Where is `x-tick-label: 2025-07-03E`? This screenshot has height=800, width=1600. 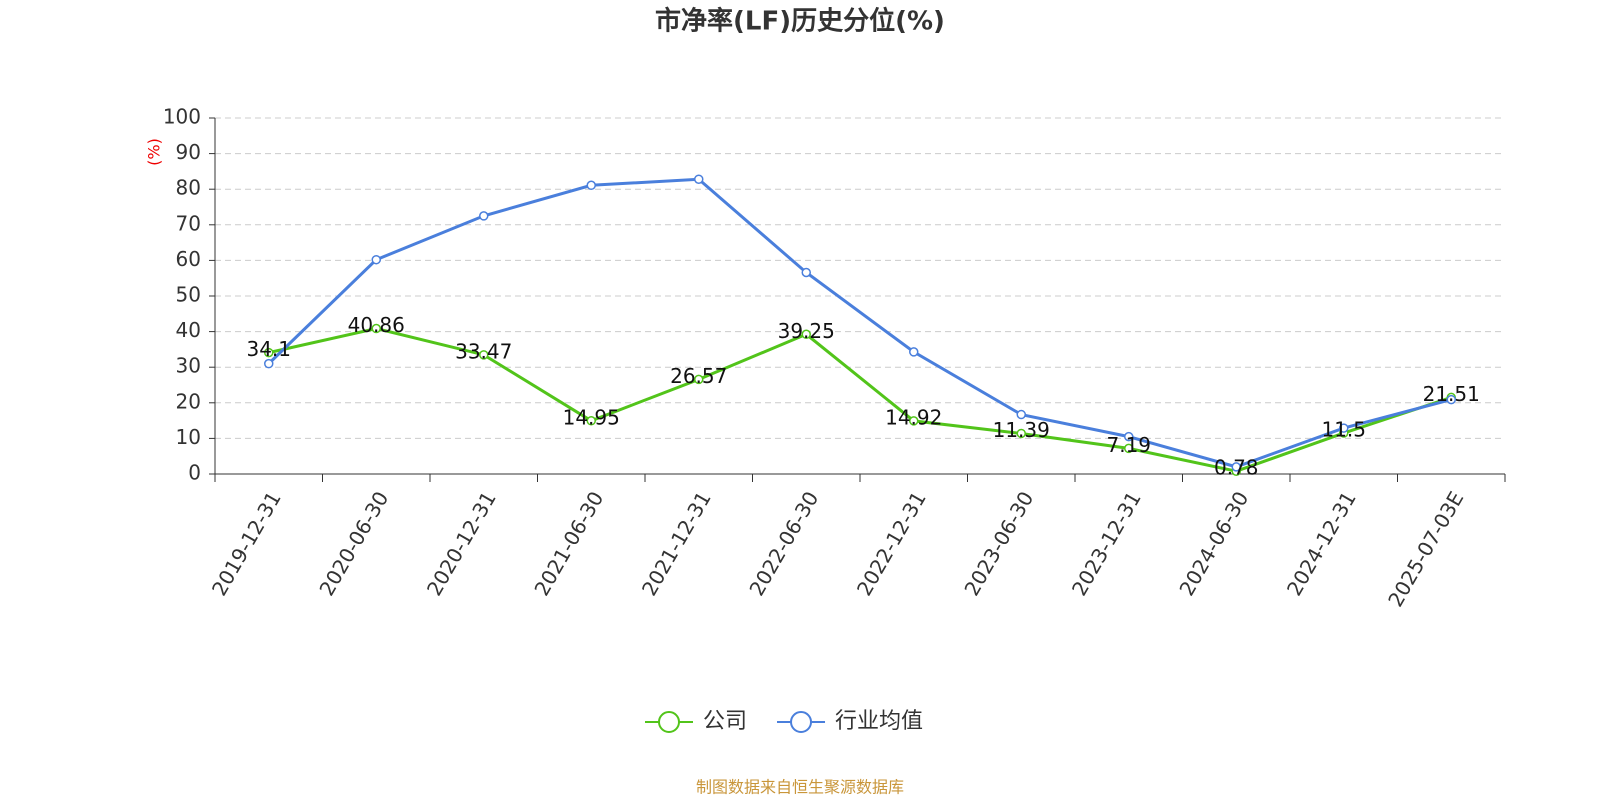
x-tick-label: 2025-07-03E is located at coordinates (1425, 549).